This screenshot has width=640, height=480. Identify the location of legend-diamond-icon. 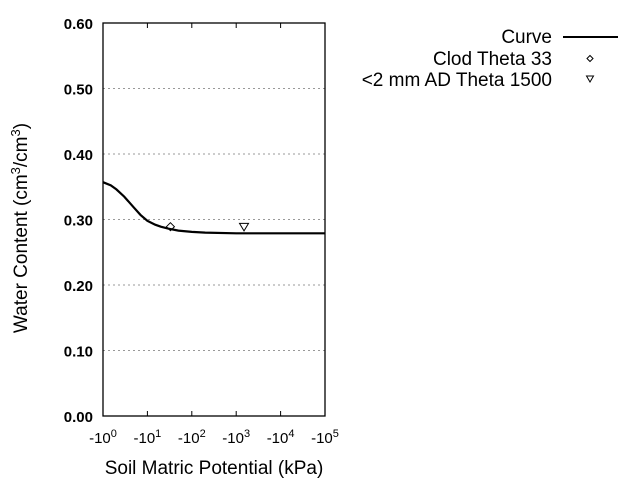
(590, 58).